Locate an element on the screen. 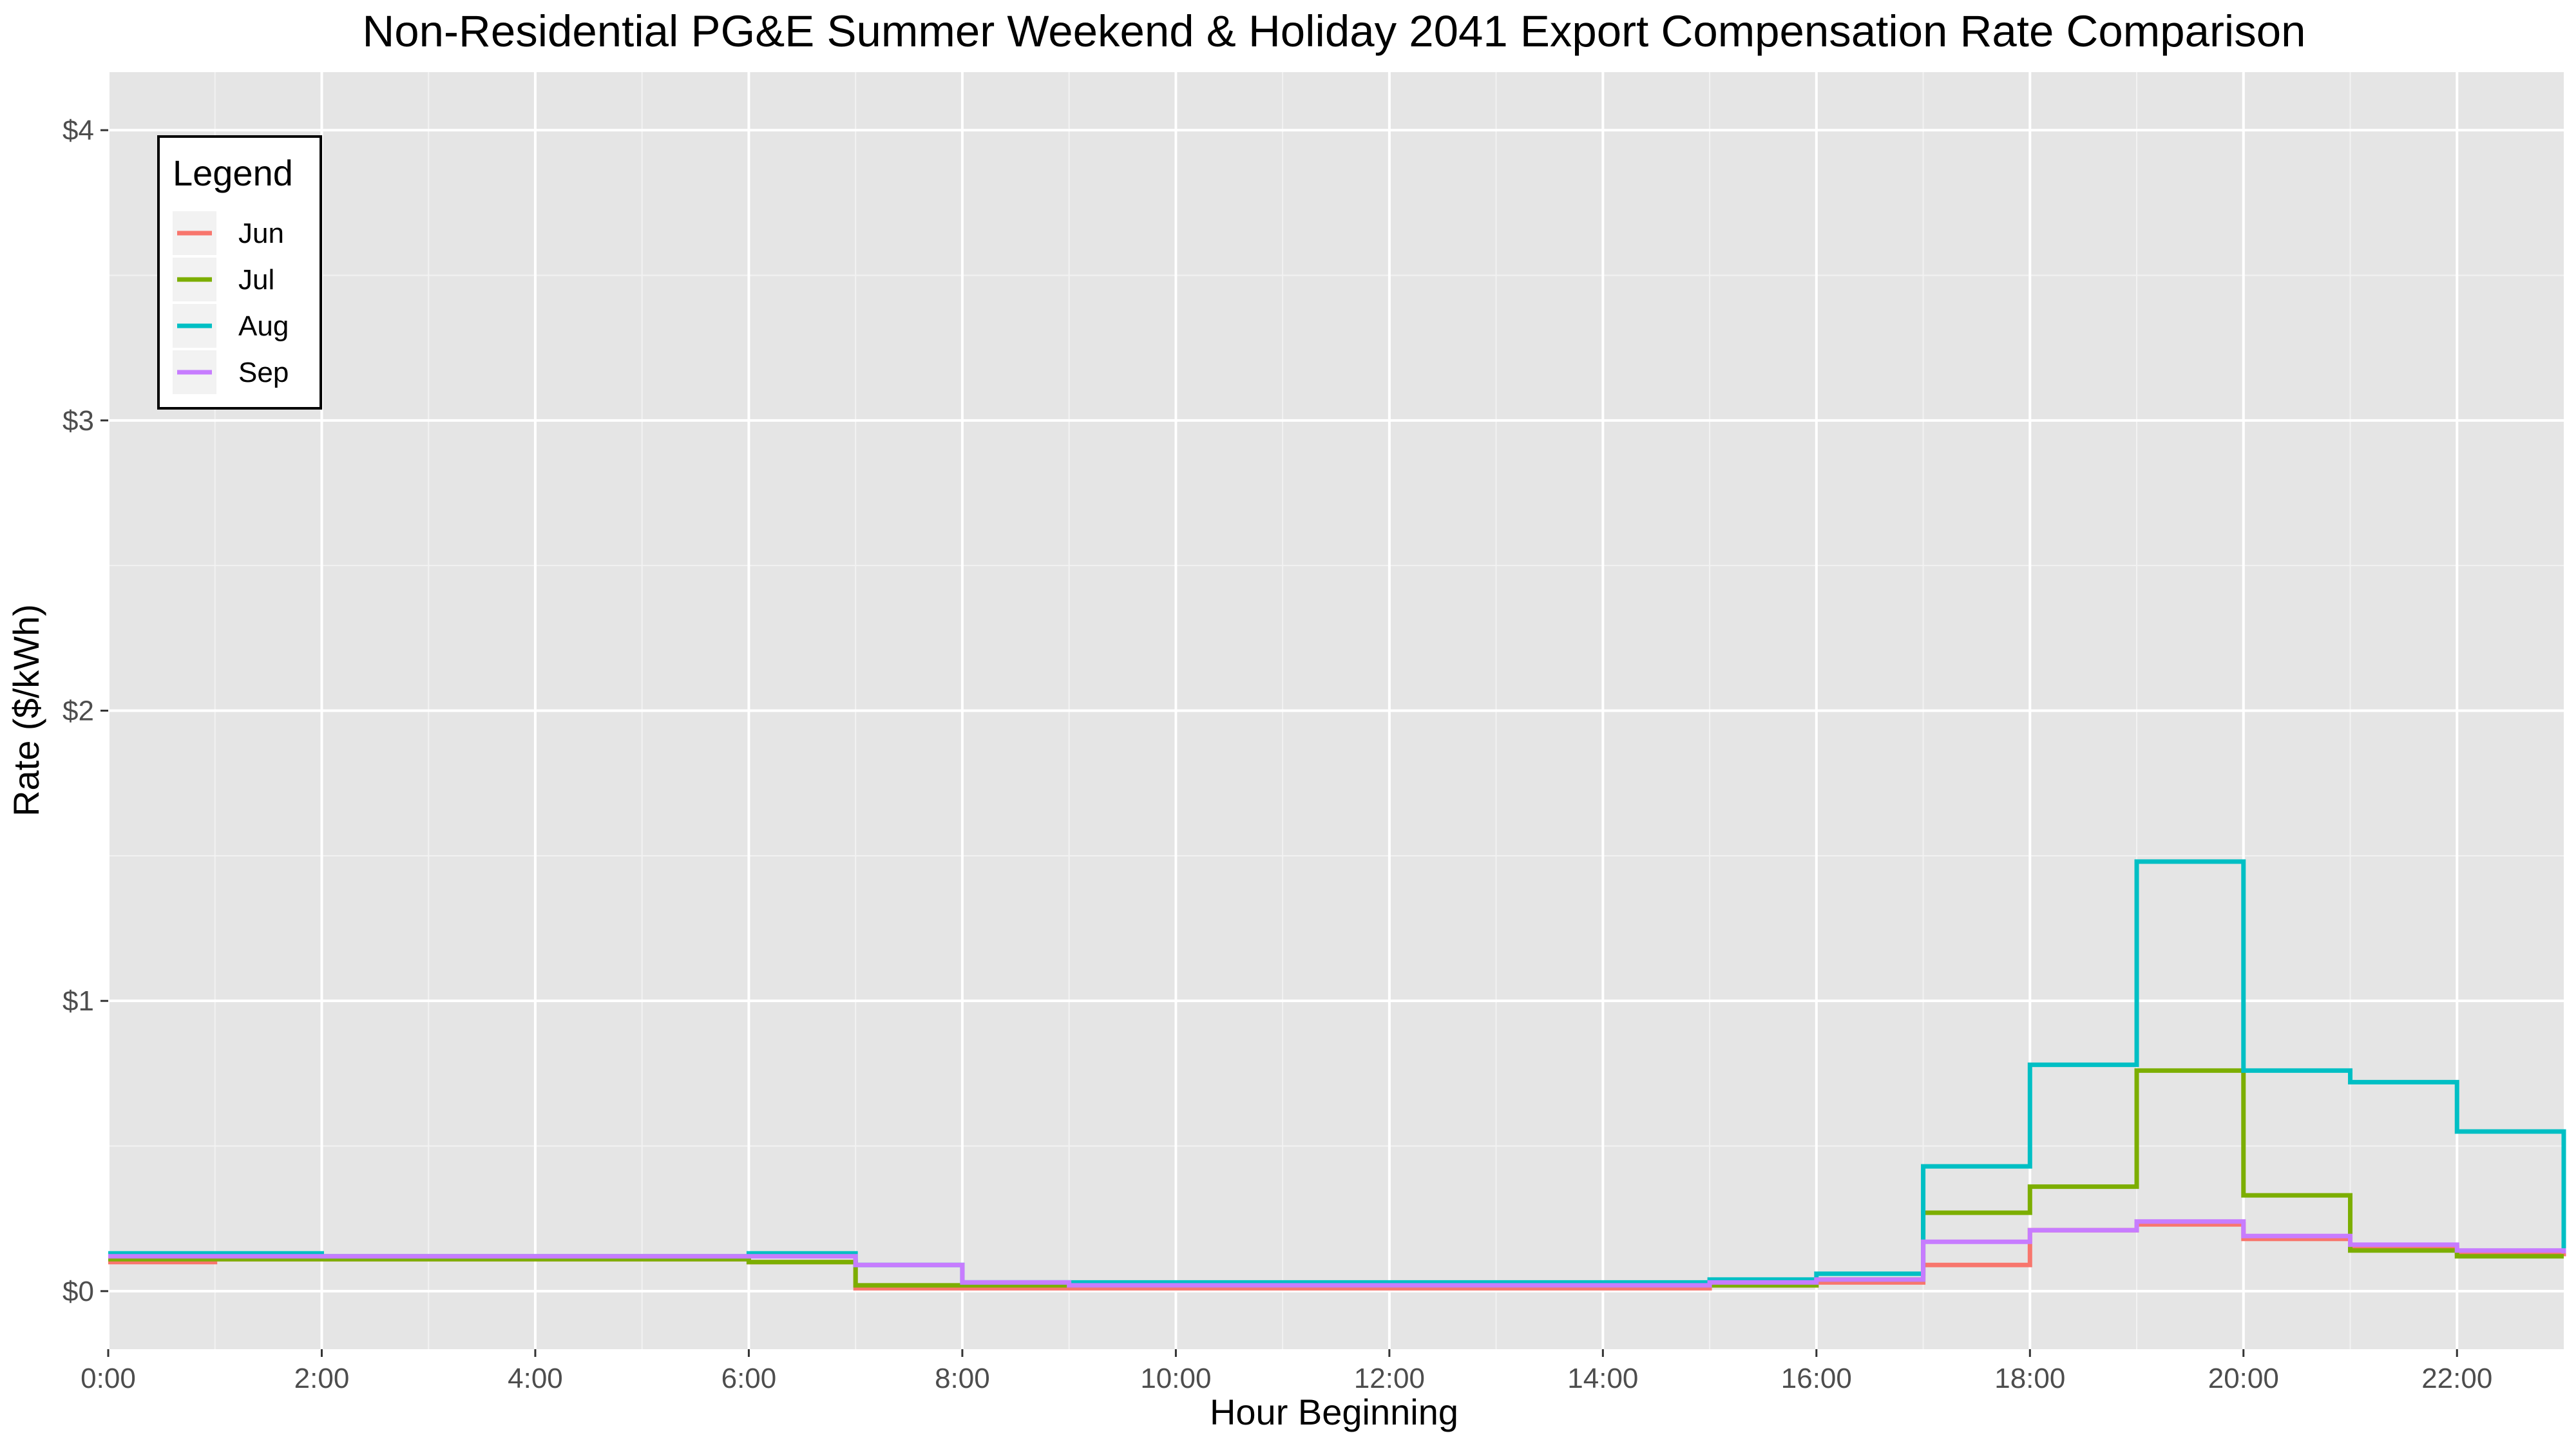  x-tick-label: 2:00 is located at coordinates (322, 1378).